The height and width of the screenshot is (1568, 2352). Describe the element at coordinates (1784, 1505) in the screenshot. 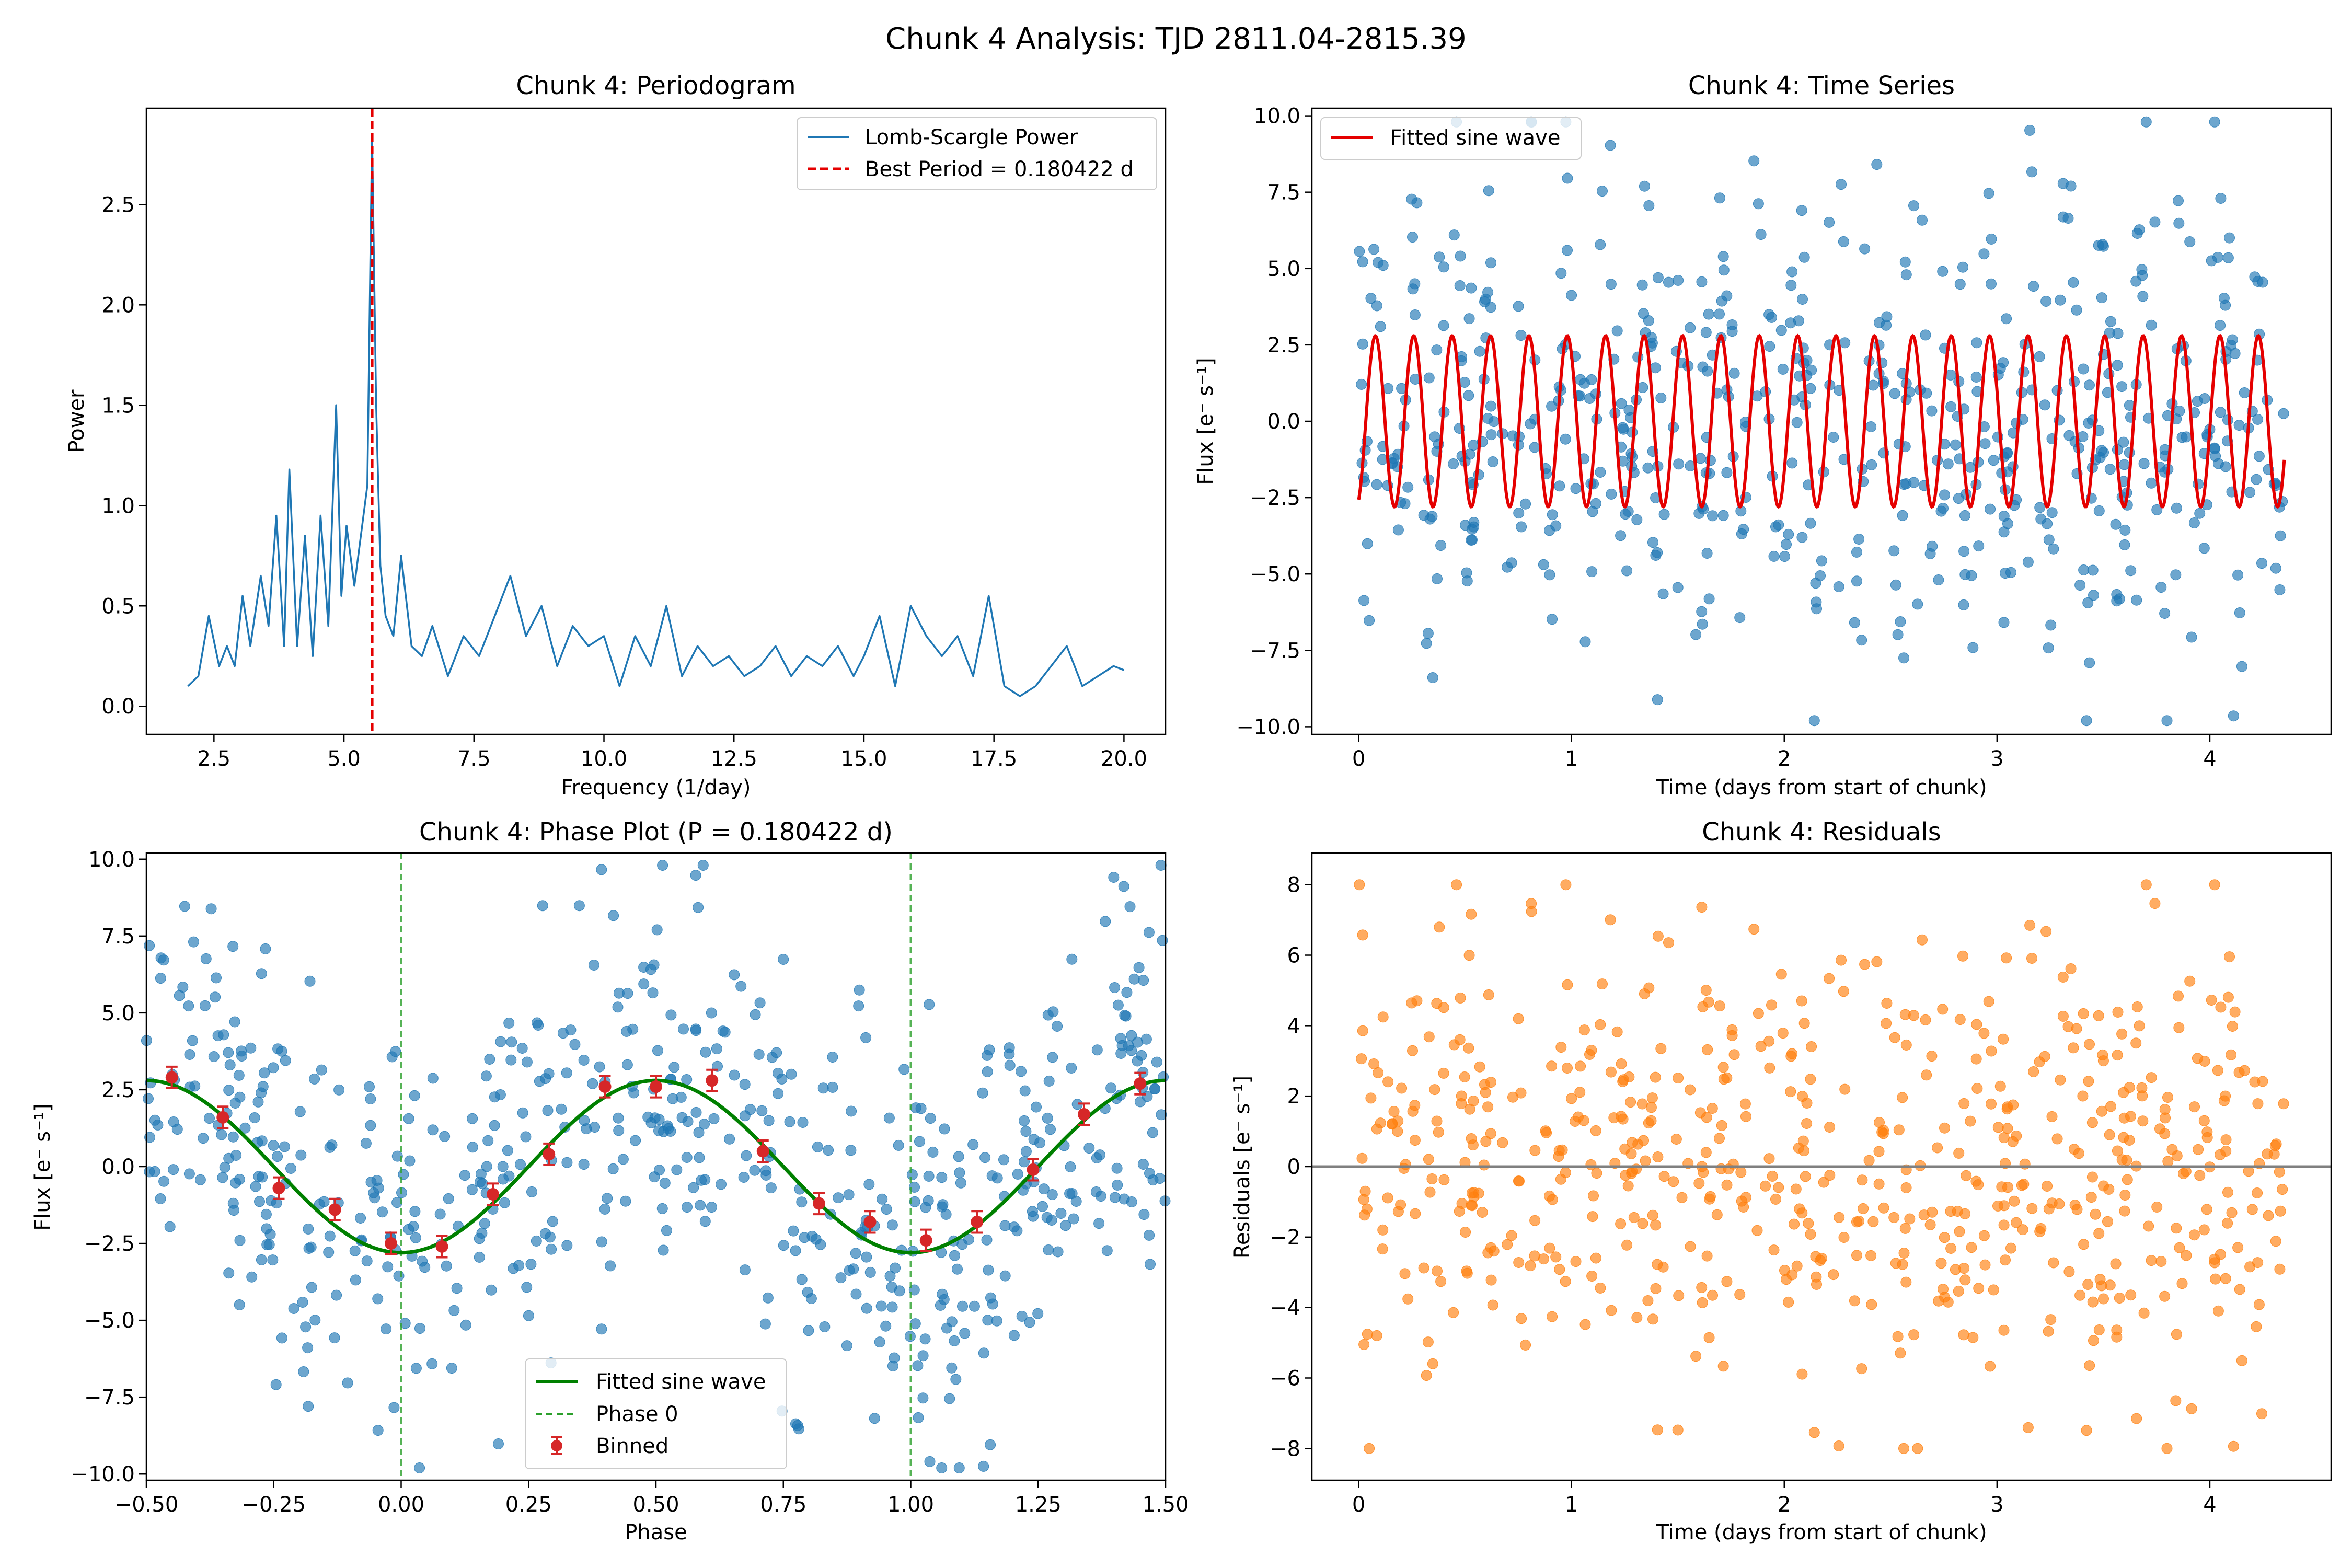

I see `residuals-xtick-label: 2` at that location.